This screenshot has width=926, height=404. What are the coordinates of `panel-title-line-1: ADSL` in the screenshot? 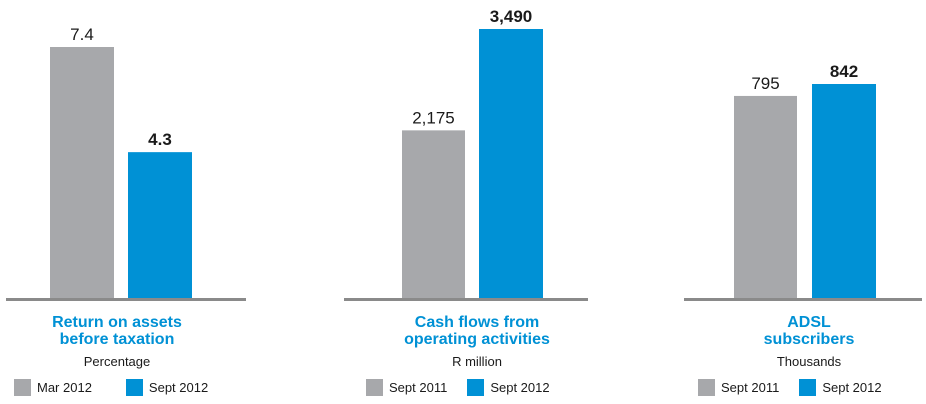 It's located at (809, 322).